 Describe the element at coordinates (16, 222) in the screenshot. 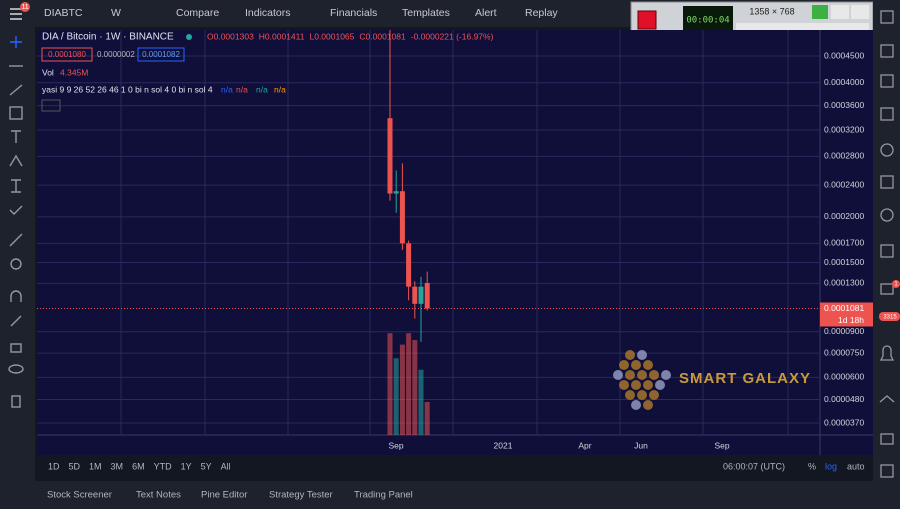

I see `tool-icons` at that location.